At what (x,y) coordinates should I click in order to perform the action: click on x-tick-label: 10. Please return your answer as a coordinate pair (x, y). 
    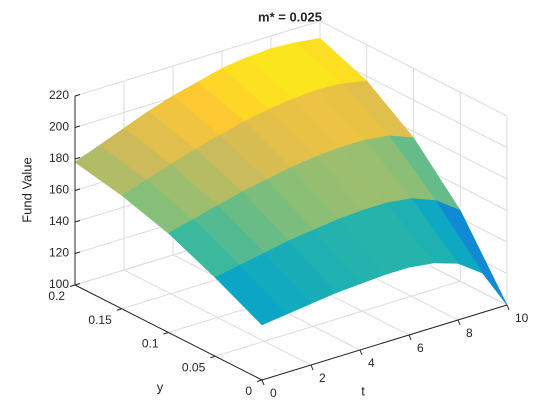
    Looking at the image, I should click on (522, 318).